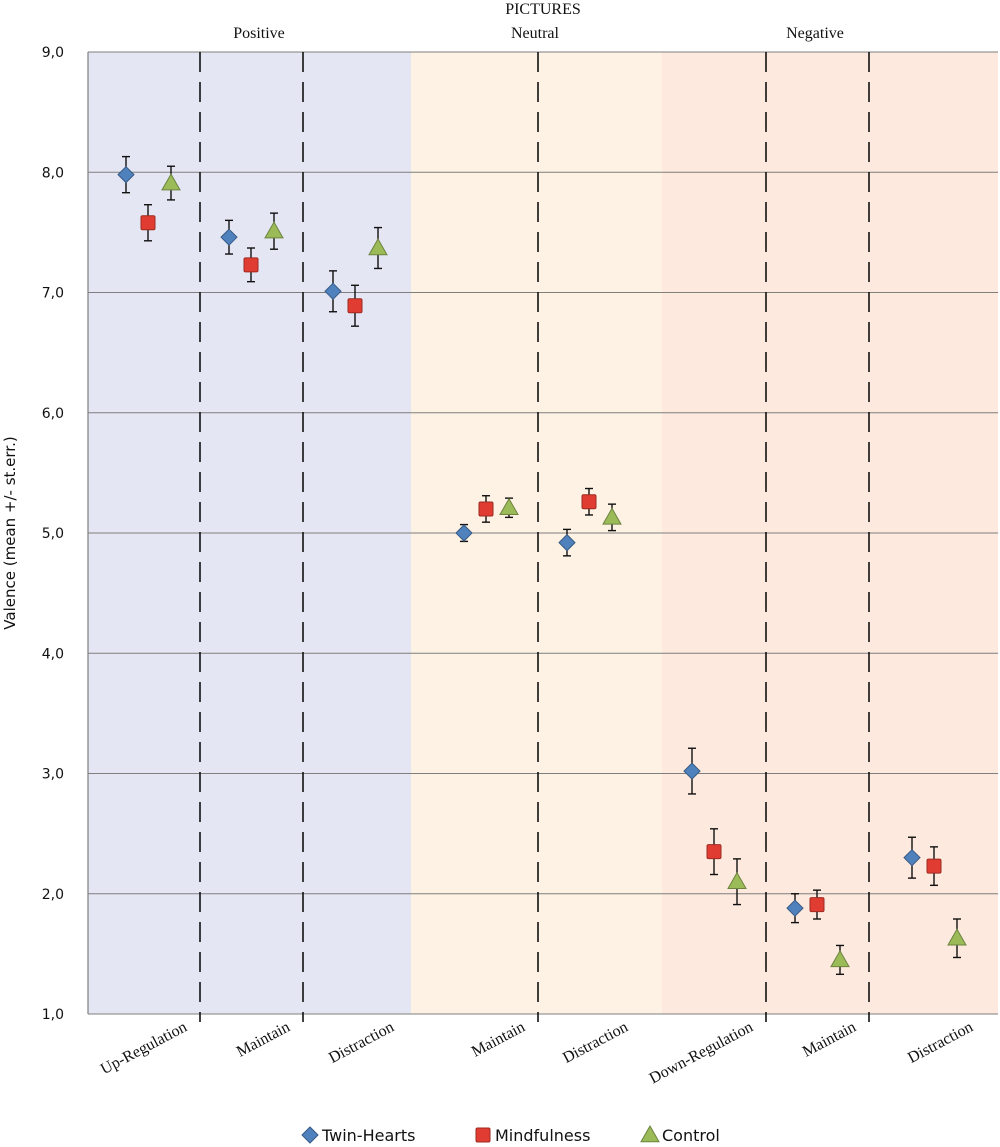 The height and width of the screenshot is (1147, 1000). What do you see at coordinates (701, 1053) in the screenshot?
I see `x-tick-label: Down-Regulation` at bounding box center [701, 1053].